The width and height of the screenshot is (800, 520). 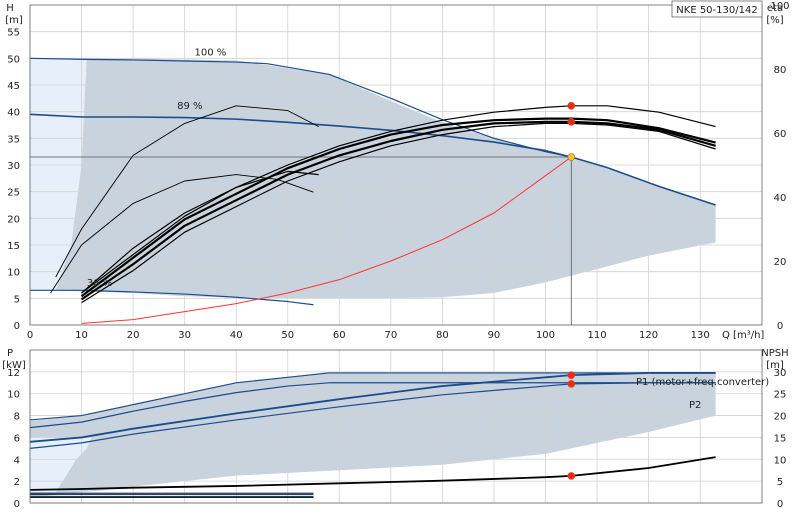 I want to click on panel1-ytick-label: 10, so click(x=13, y=395).